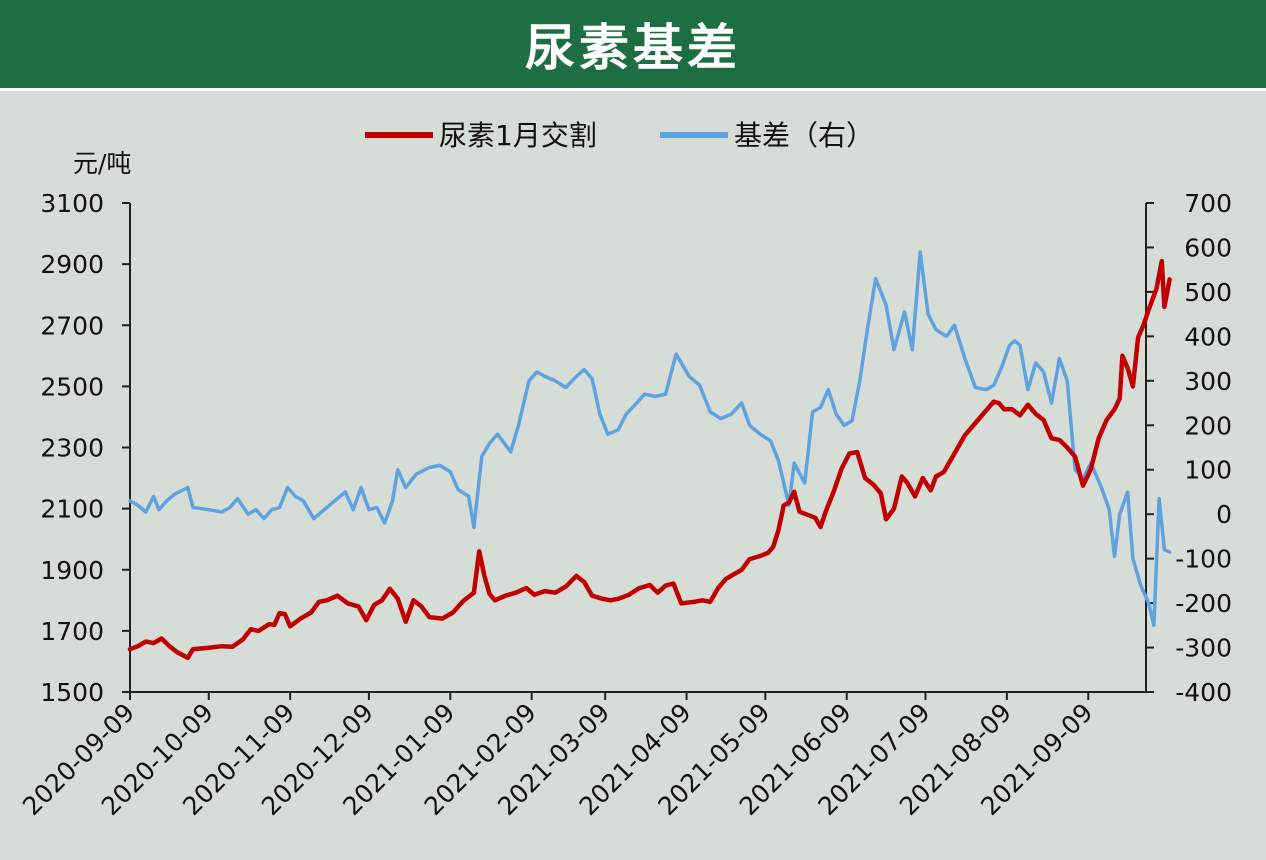  I want to click on legend-label: 基差（右）, so click(804, 135).